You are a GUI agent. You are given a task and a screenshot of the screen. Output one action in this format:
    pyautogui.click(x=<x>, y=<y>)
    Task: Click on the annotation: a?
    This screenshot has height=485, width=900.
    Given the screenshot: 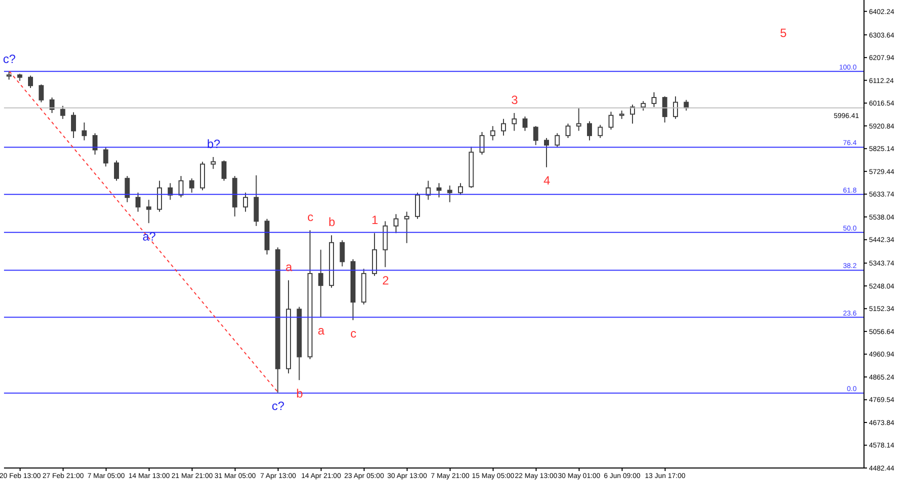 What is the action you would take?
    pyautogui.click(x=149, y=237)
    